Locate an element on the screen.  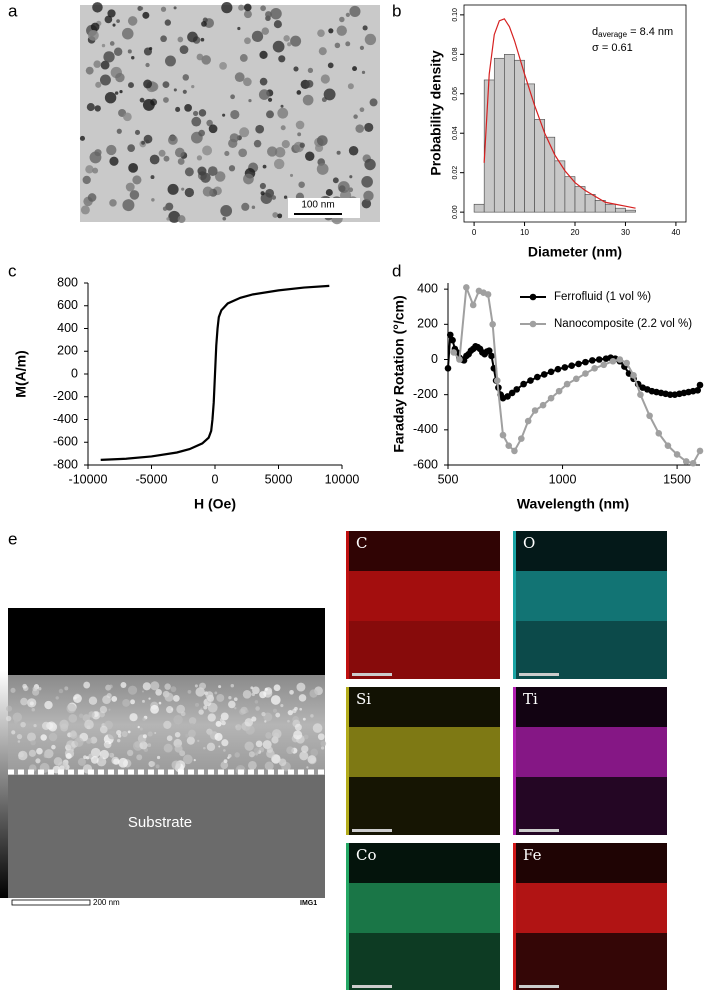
x-tick-label: 30 is located at coordinates (625, 232).